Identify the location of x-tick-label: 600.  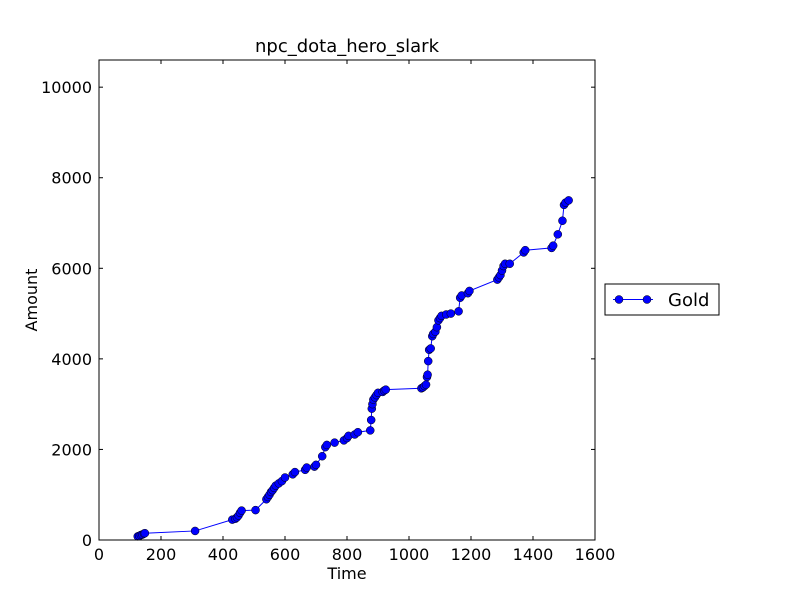
(285, 554).